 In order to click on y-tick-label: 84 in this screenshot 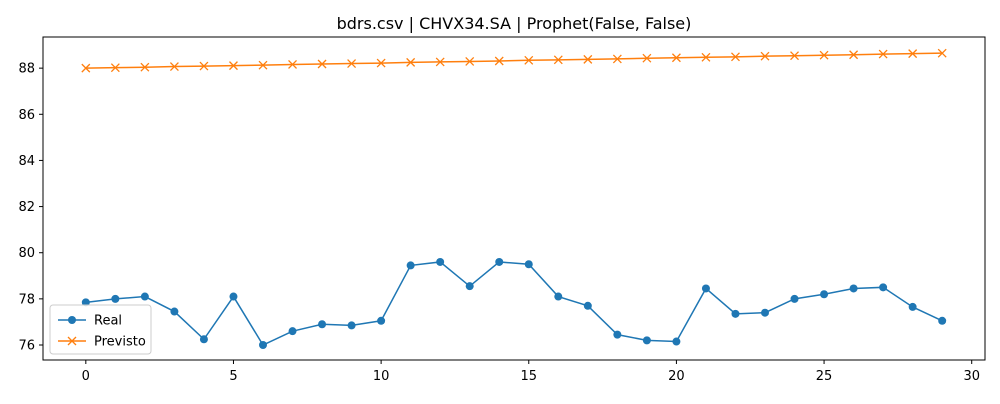, I will do `click(26, 161)`.